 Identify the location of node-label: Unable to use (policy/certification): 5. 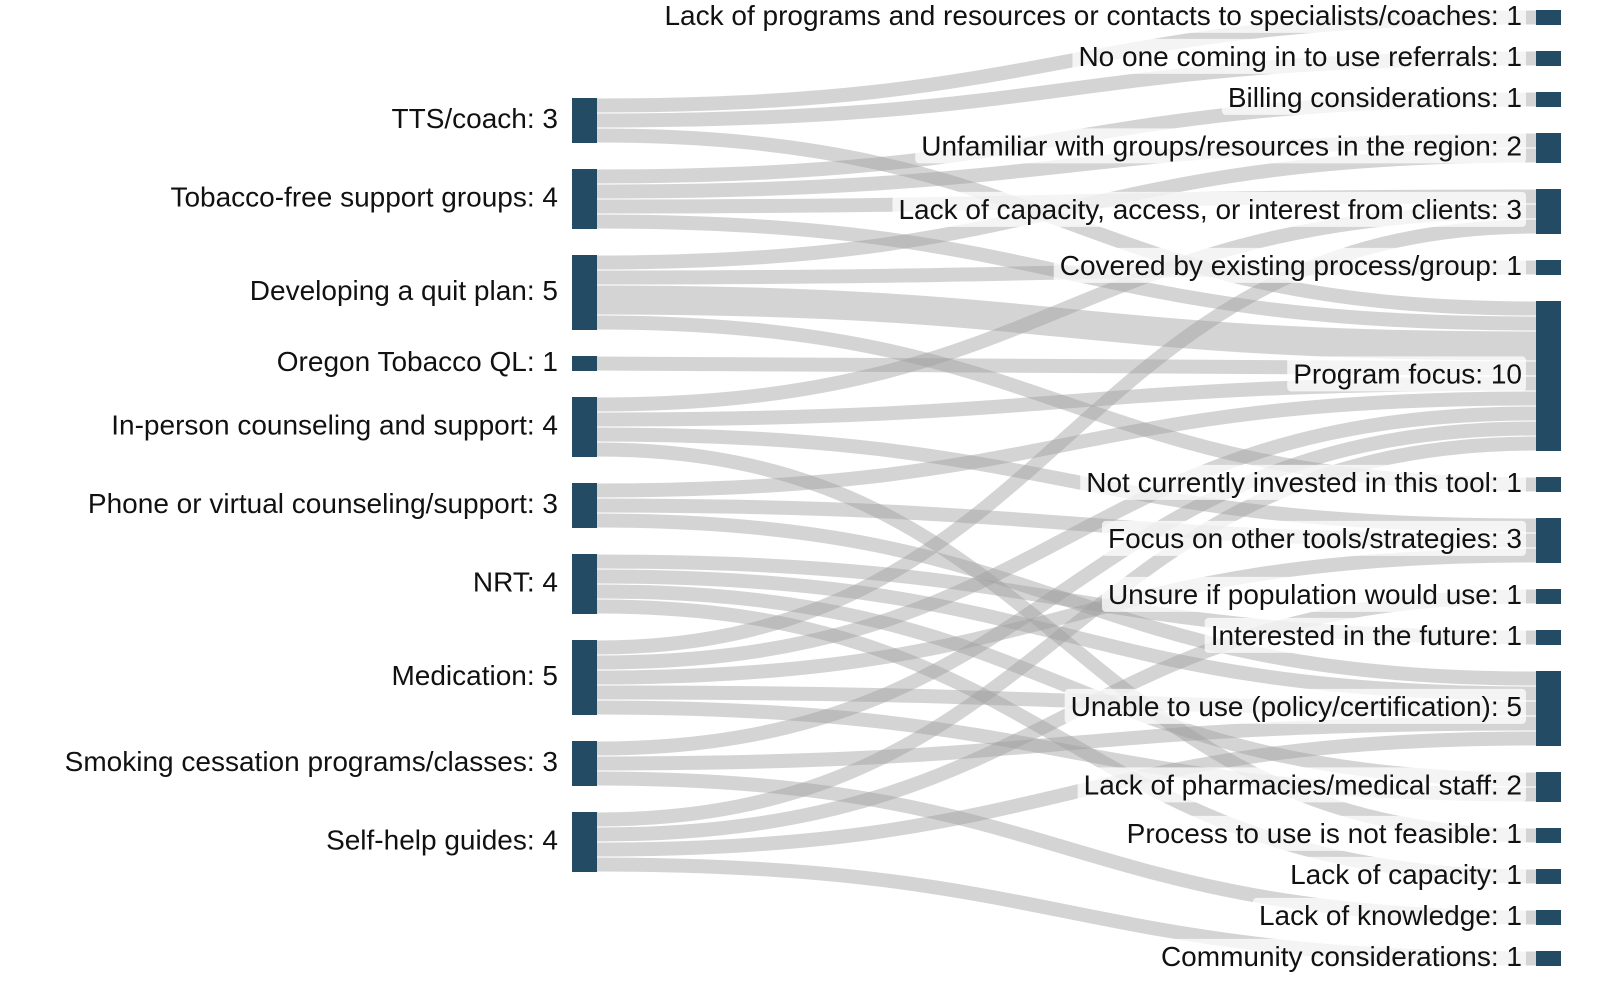
(1296, 706).